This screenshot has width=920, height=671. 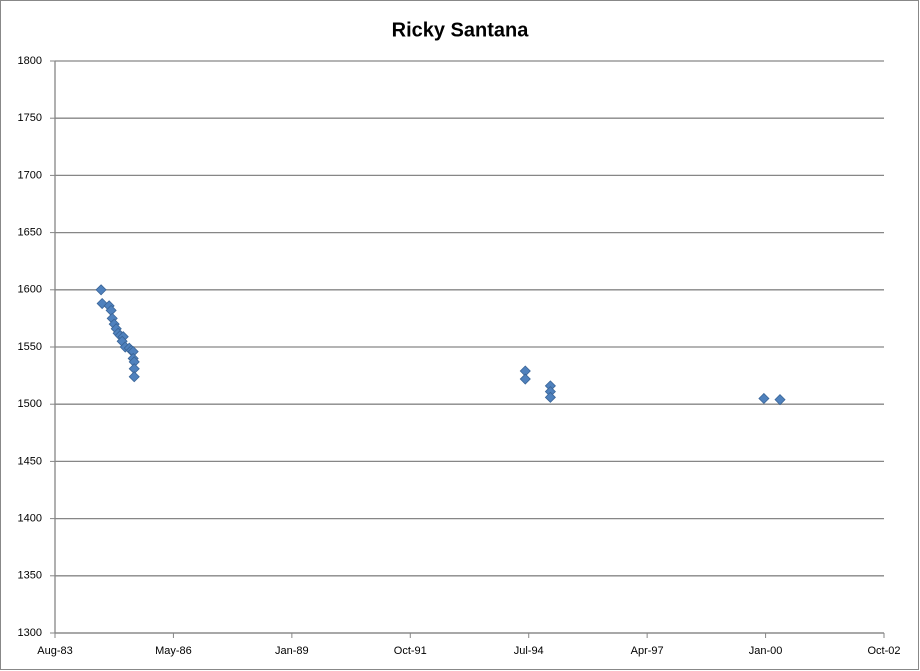 I want to click on x-tick-label: Apr-97, so click(x=647, y=651).